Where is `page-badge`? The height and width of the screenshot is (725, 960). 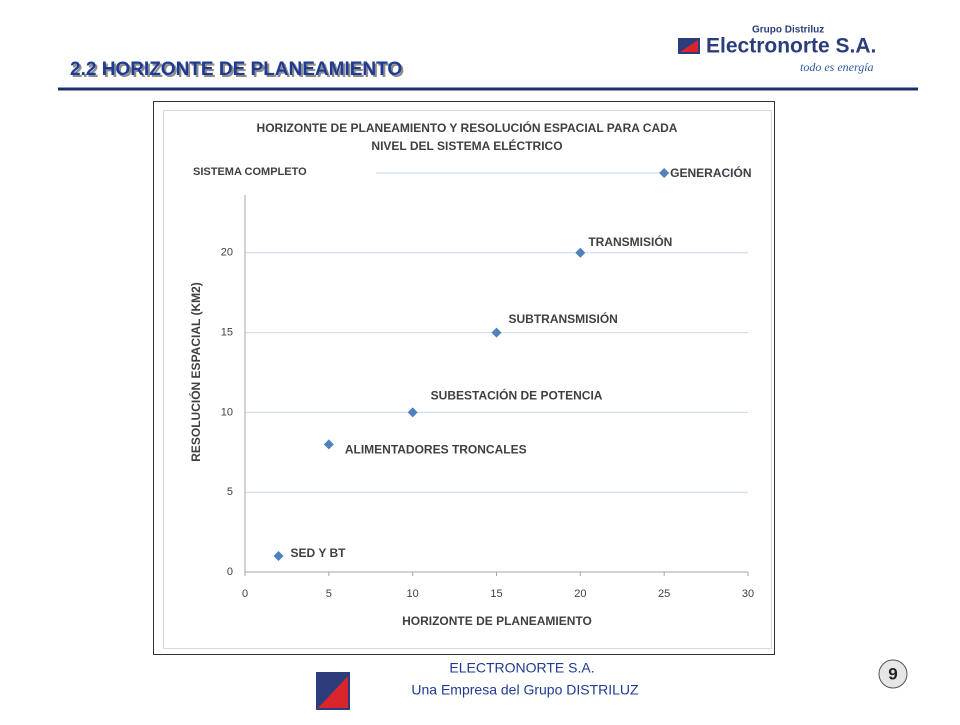 page-badge is located at coordinates (893, 674).